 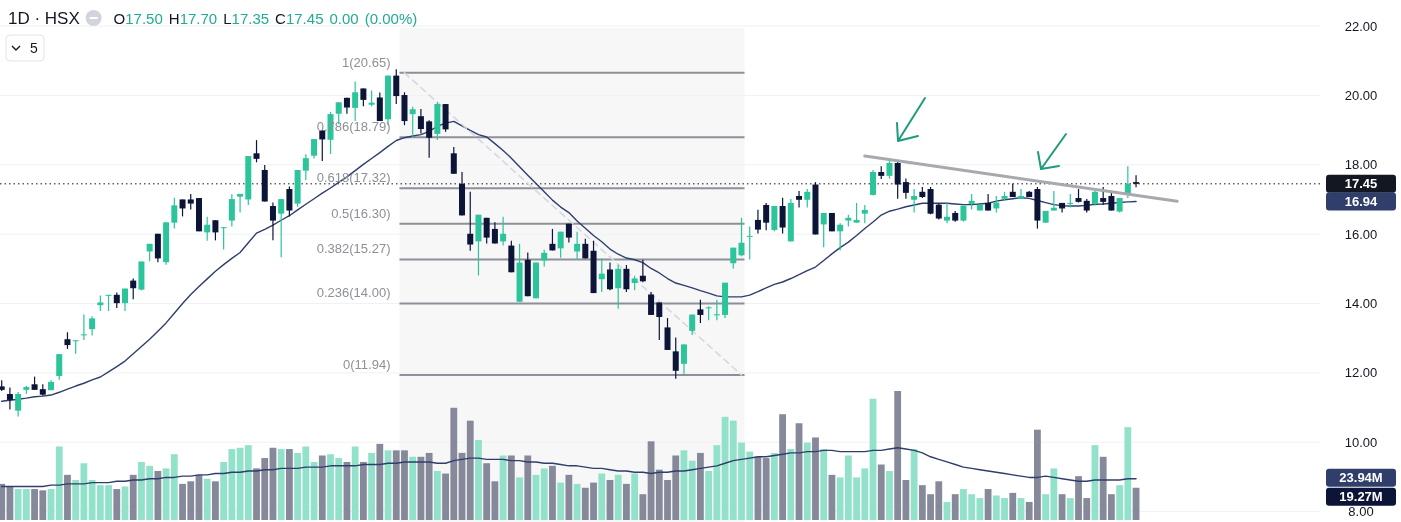 What do you see at coordinates (1361, 95) in the screenshot?
I see `y-tick-label: 20.00` at bounding box center [1361, 95].